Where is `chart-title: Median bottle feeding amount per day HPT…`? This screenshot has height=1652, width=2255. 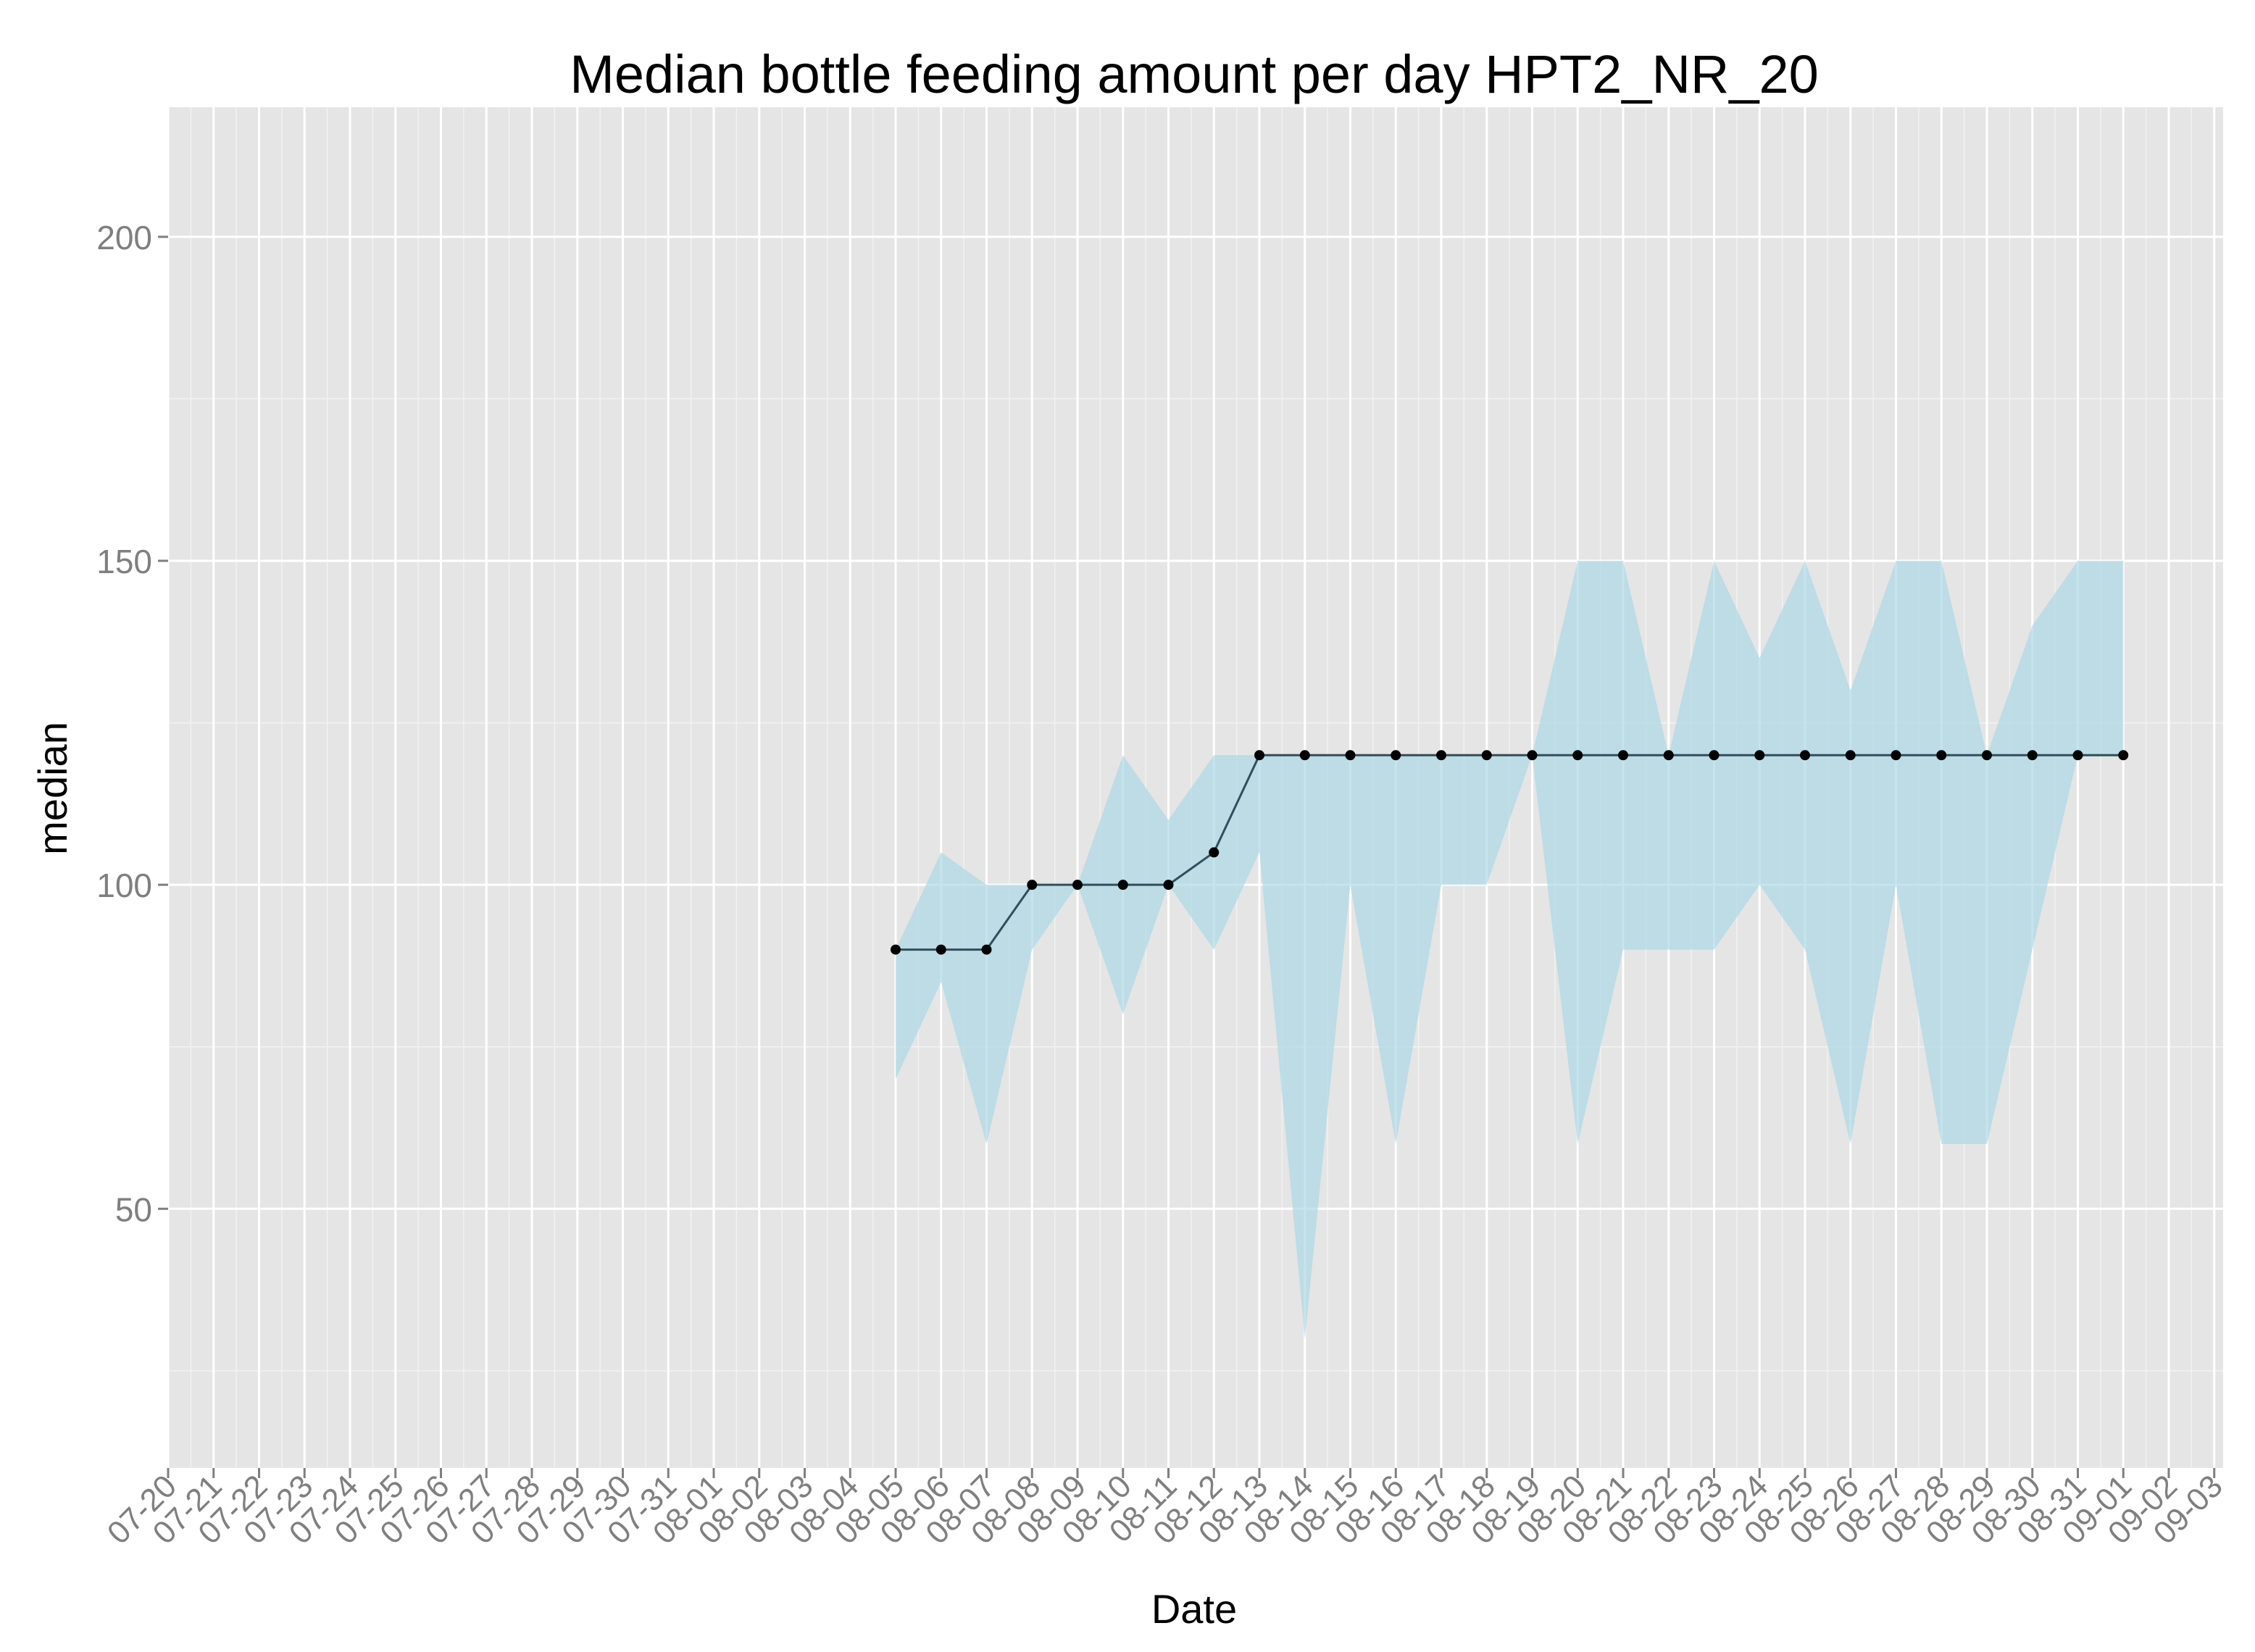
chart-title: Median bottle feeding amount per day HPT… is located at coordinates (1194, 74).